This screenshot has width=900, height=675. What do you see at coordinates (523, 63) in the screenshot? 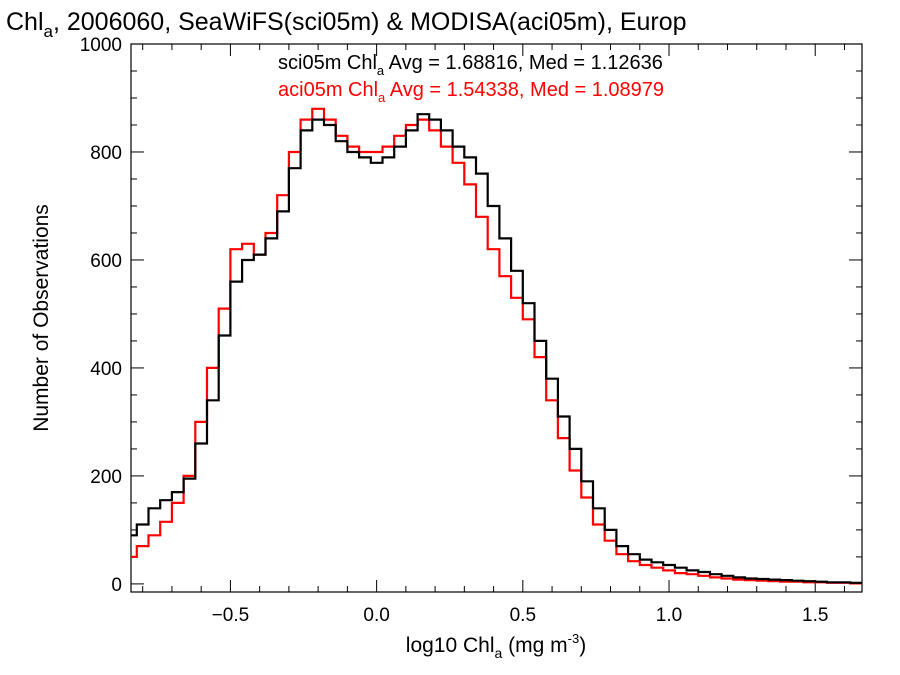
I see `legend-sci05m-suffix: Avg = 1.68816, Med = 1.12636` at bounding box center [523, 63].